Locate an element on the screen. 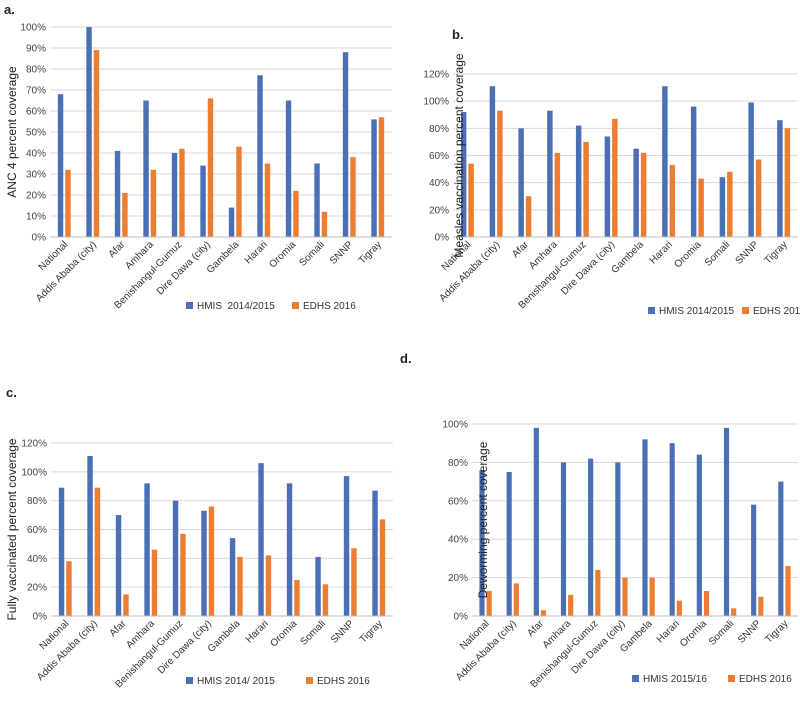 The image size is (800, 702). y-tick-label: 90% is located at coordinates (36, 49).